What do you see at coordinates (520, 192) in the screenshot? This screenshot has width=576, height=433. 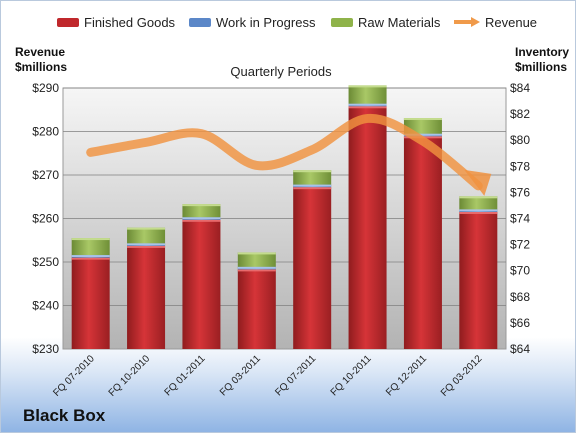 I see `right-tick-label: $76` at bounding box center [520, 192].